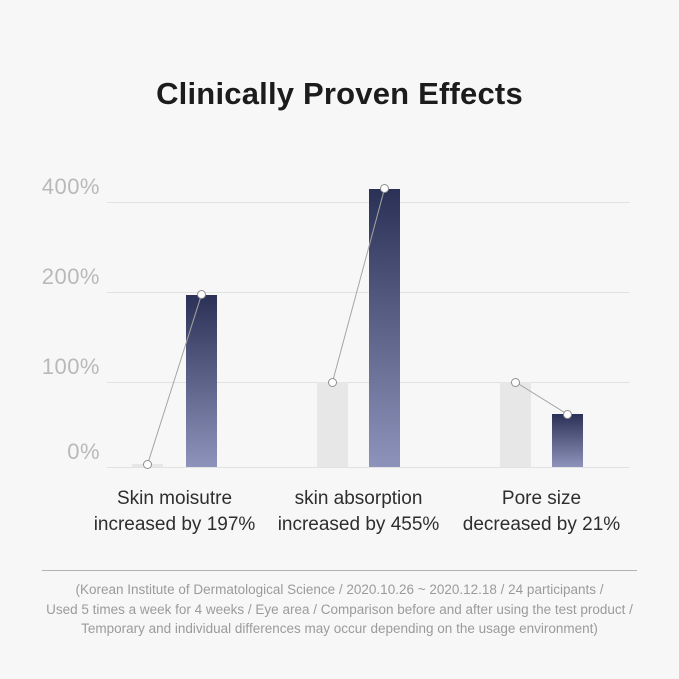  I want to click on category-label-line2: increased by 455%, so click(358, 524).